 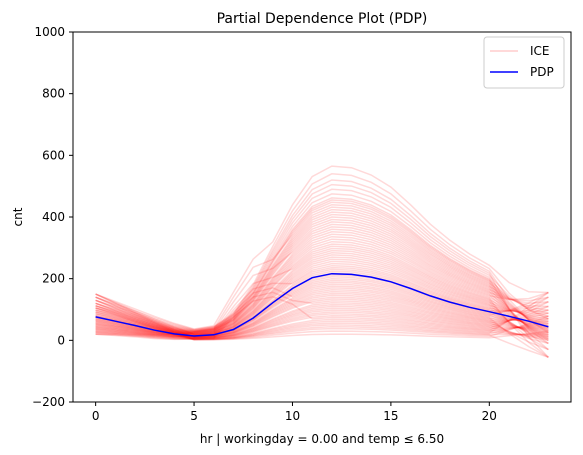 I want to click on y-tick-label: 600, so click(x=53, y=155).